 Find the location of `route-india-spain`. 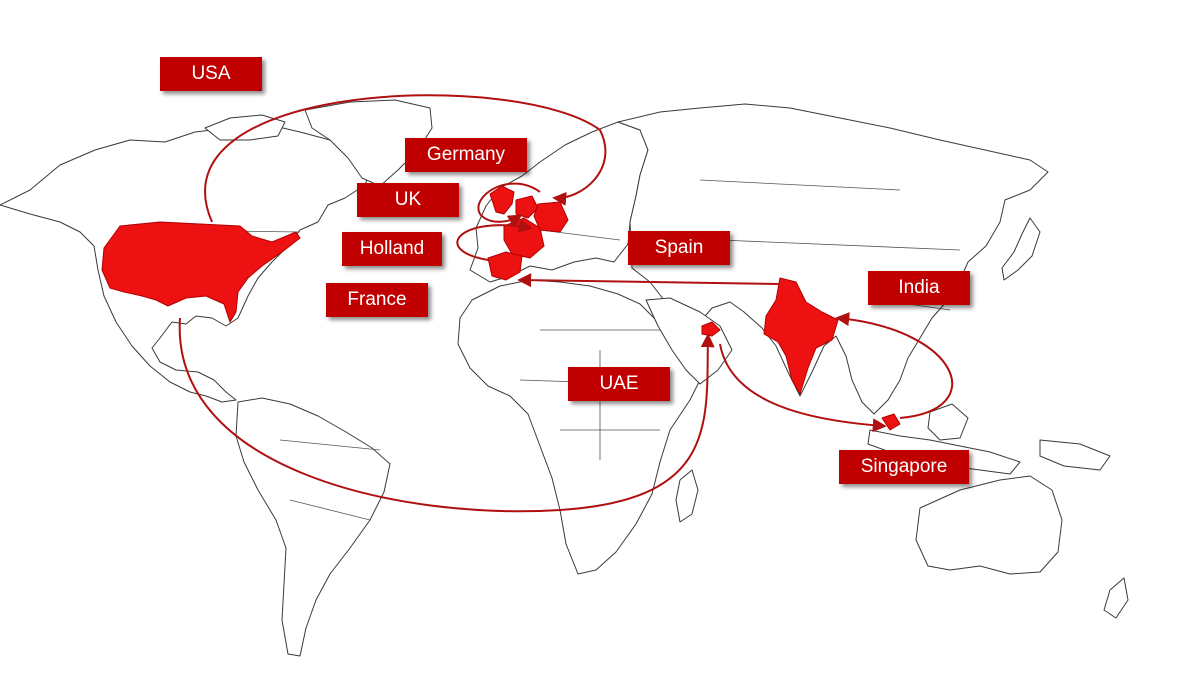

route-india-spain is located at coordinates (649, 280).